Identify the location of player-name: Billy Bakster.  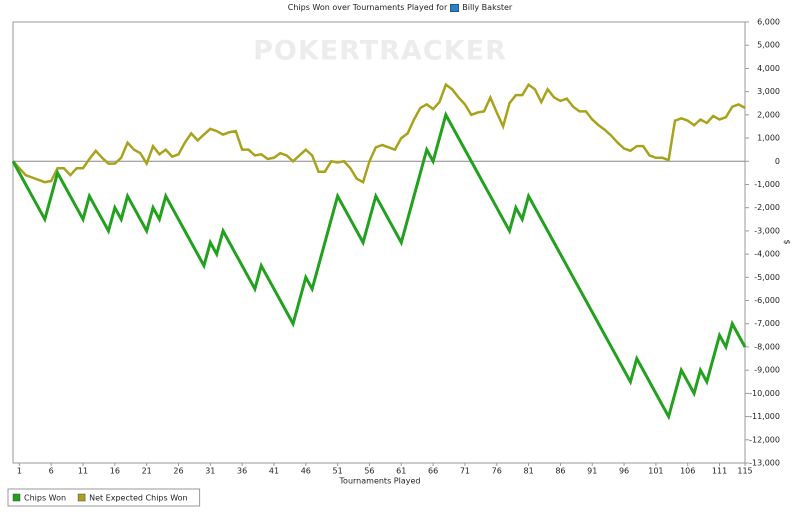
(487, 7).